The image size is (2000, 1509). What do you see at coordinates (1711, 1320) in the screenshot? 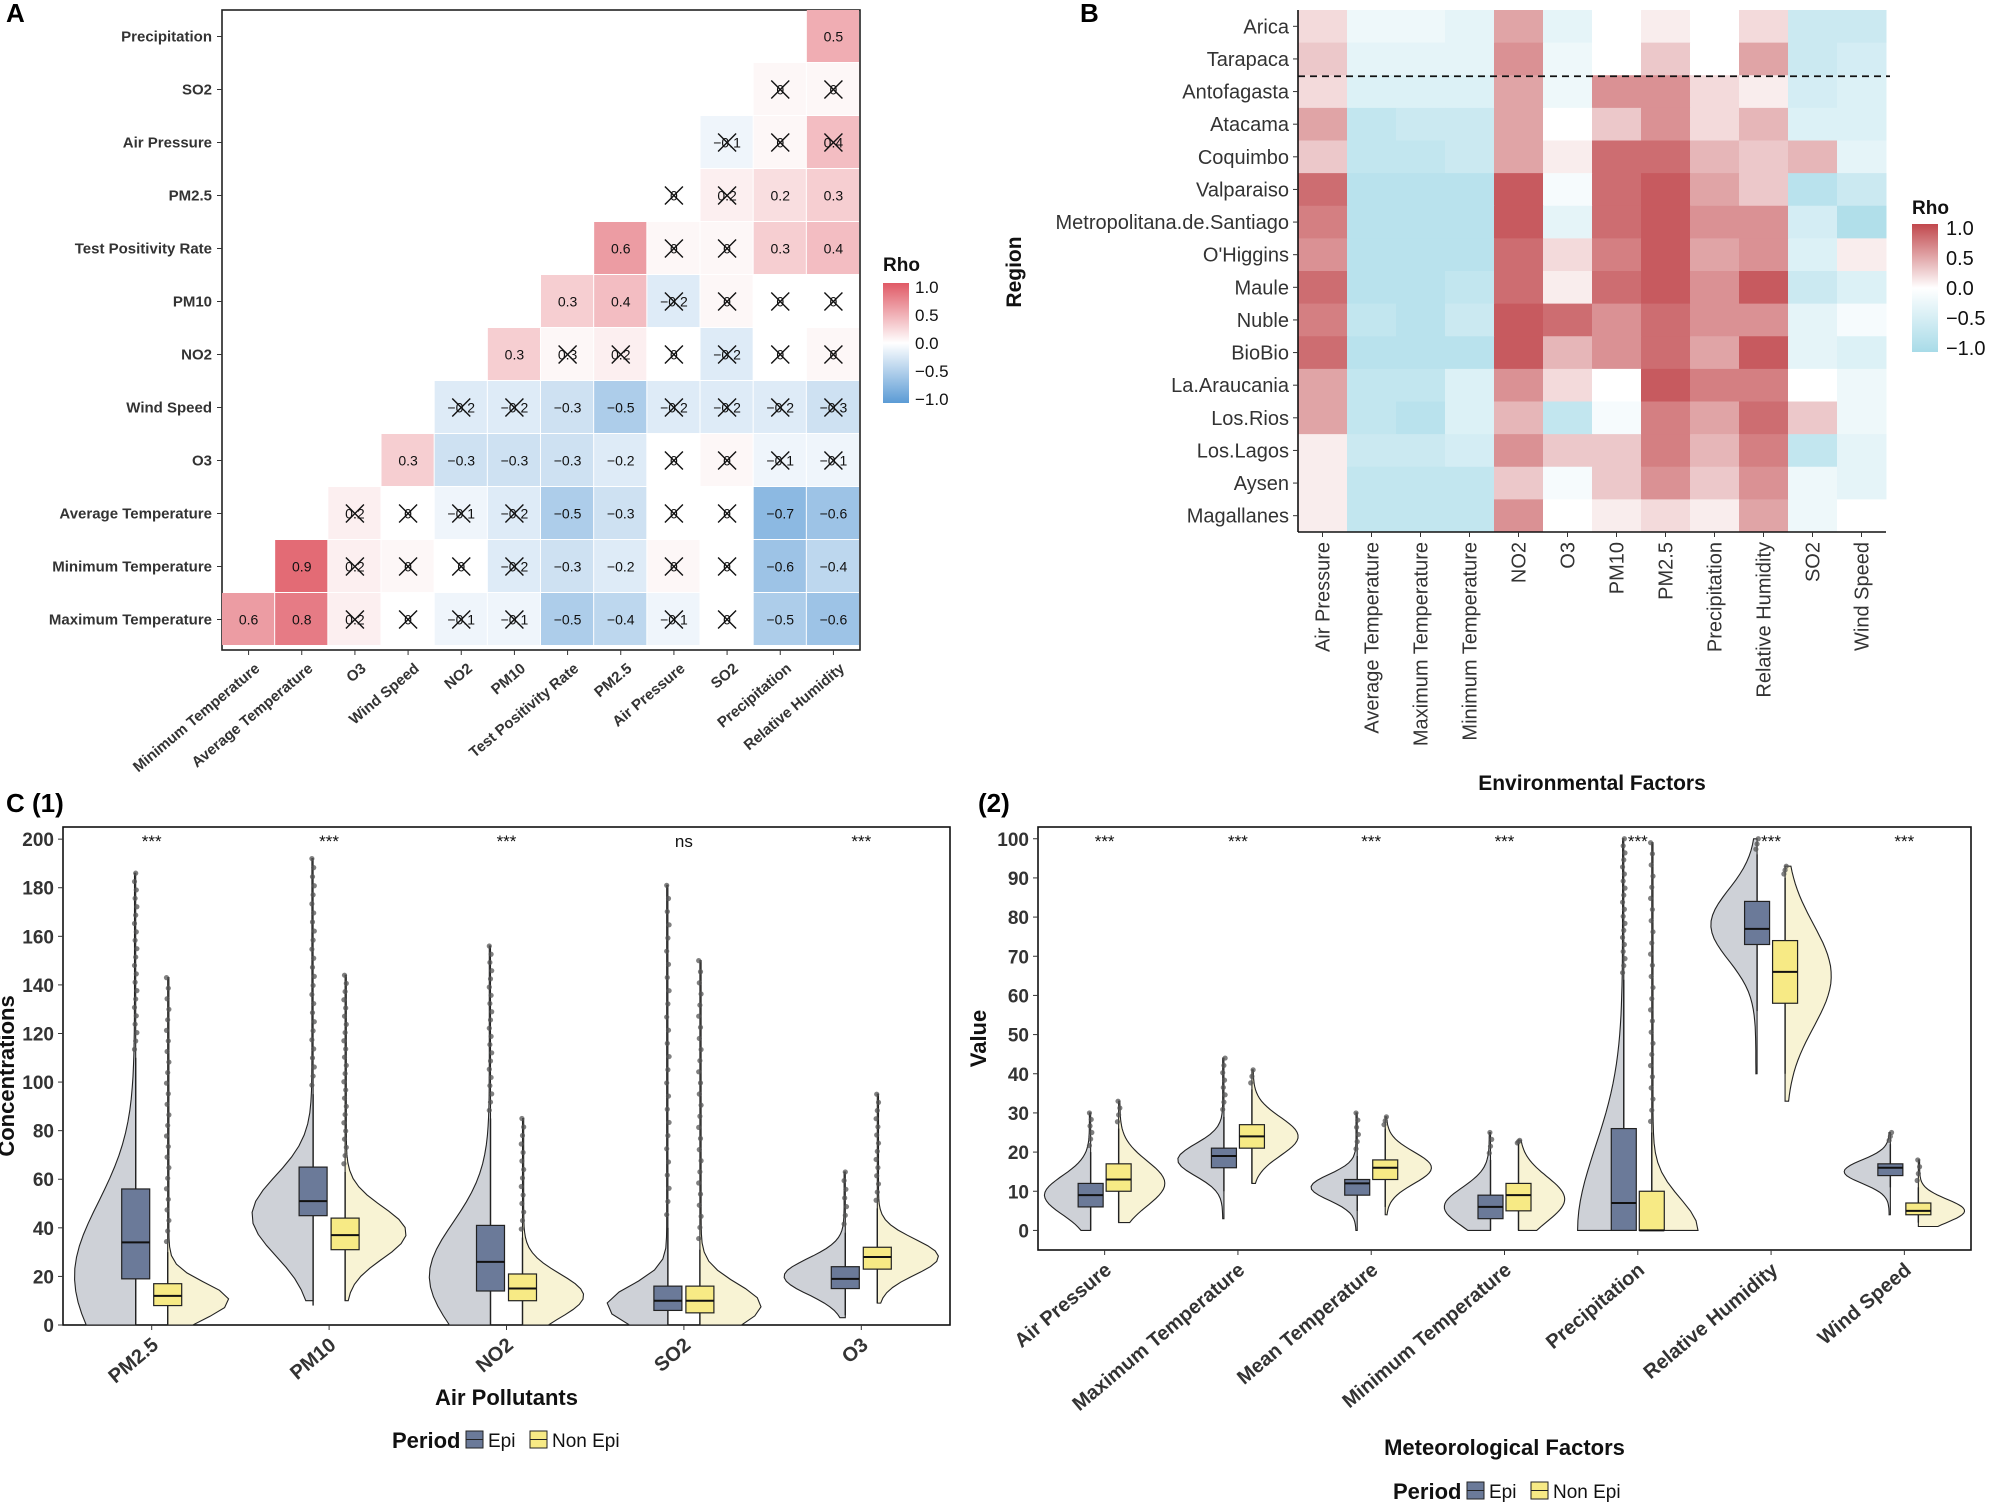
I see `x-tick-label: Relative Humidity` at bounding box center [1711, 1320].